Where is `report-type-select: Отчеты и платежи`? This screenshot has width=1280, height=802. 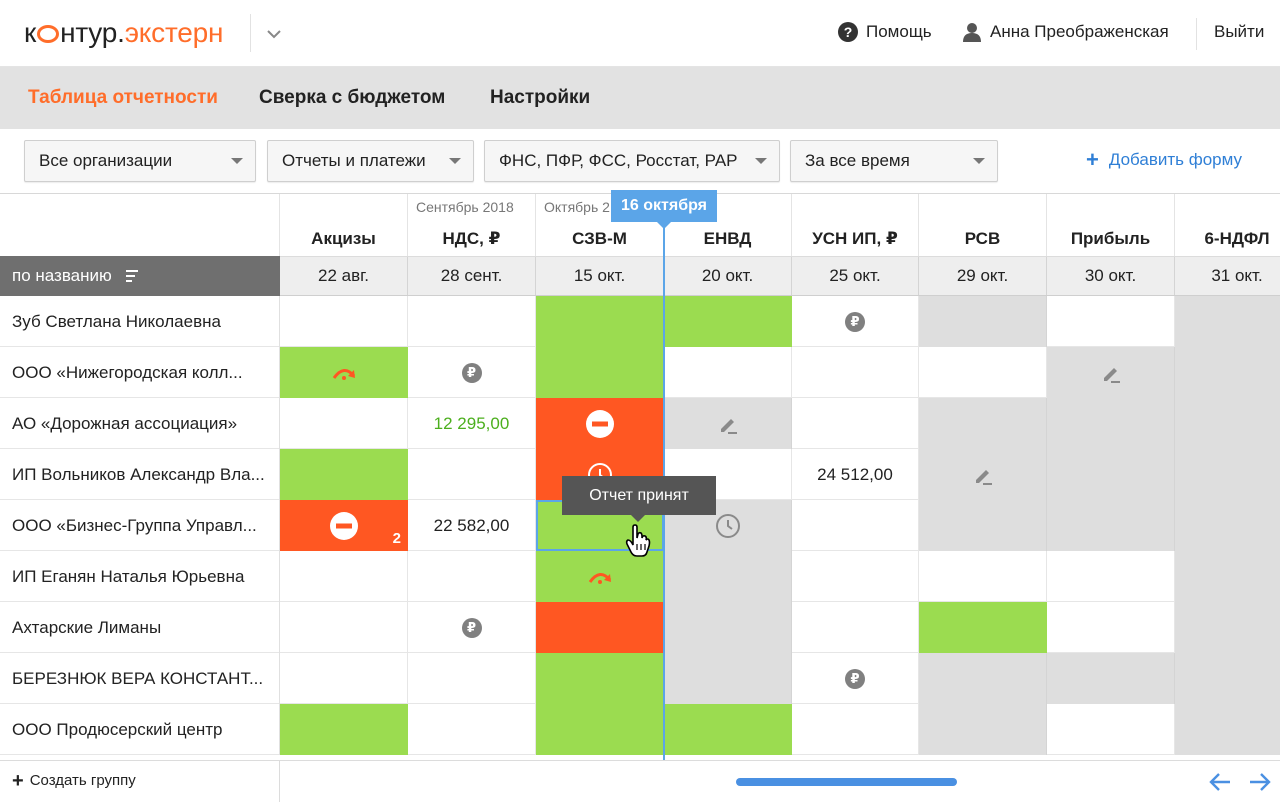
report-type-select: Отчеты и платежи is located at coordinates (370, 161).